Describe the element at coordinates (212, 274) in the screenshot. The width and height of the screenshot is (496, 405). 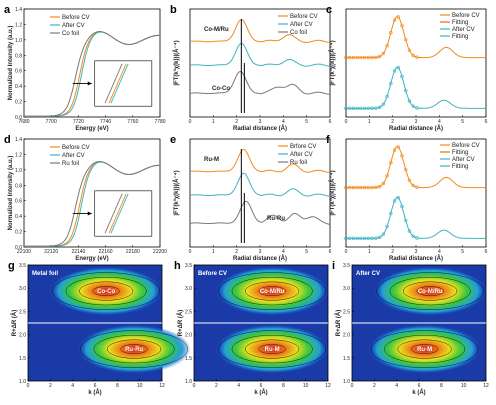
I see `wavelet-title: Before CV` at that location.